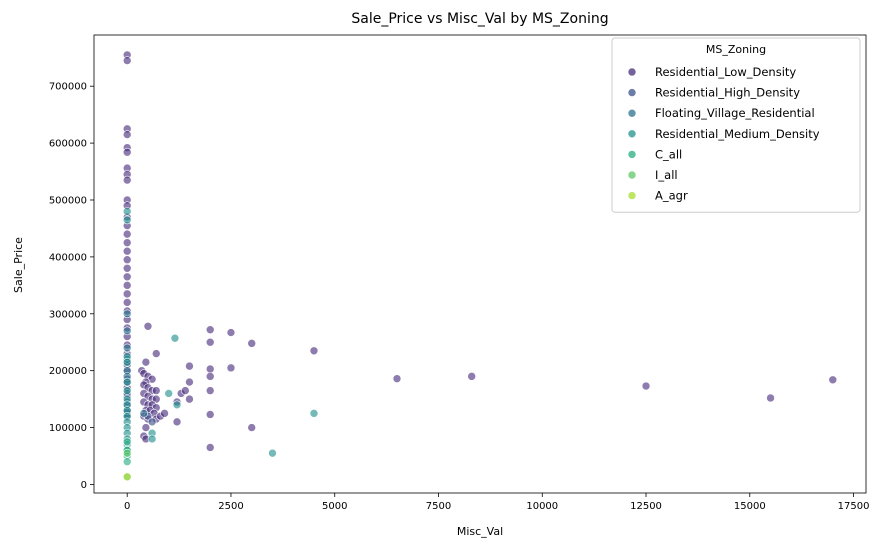 Image resolution: width=884 pixels, height=551 pixels. I want to click on x-tick-label: 2500, so click(230, 506).